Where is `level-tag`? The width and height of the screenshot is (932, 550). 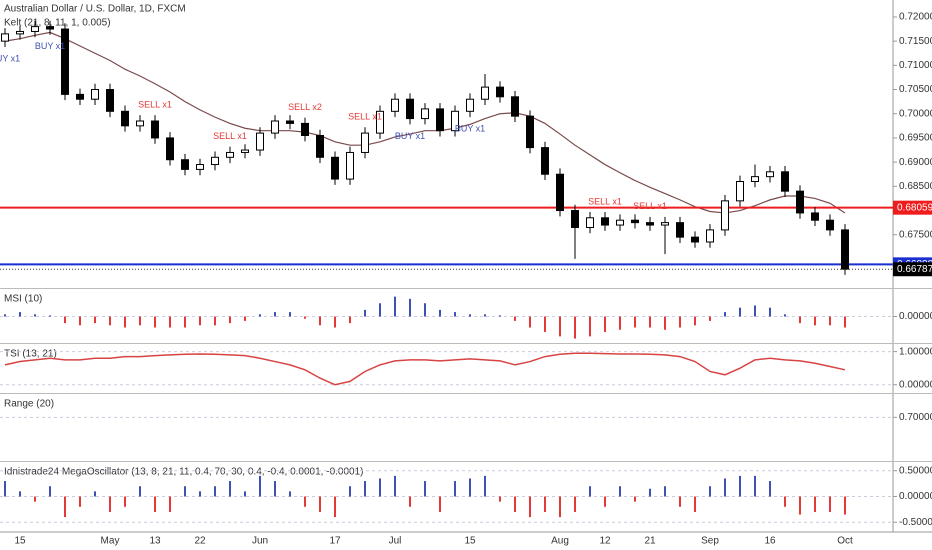 level-tag is located at coordinates (912, 207).